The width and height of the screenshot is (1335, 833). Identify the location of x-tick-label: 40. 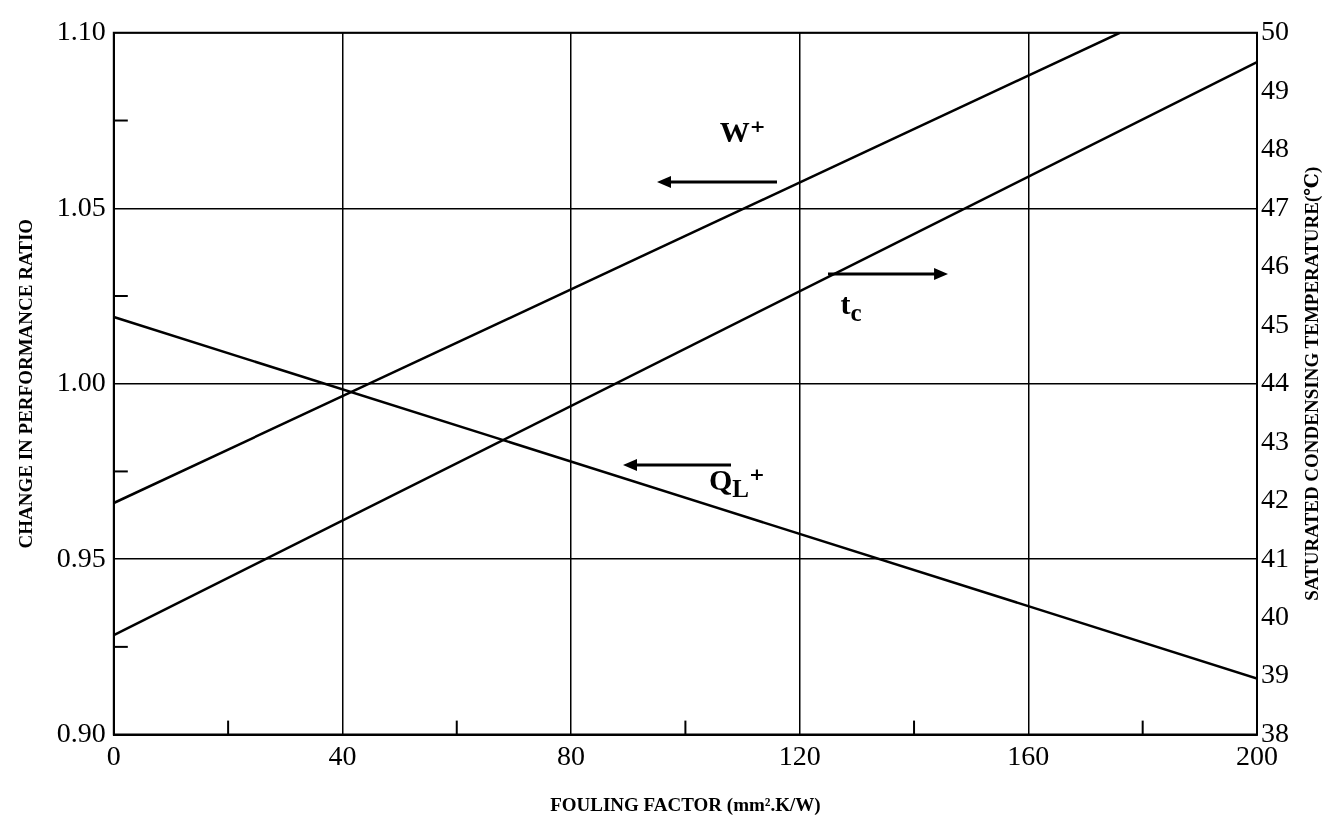
(342, 755).